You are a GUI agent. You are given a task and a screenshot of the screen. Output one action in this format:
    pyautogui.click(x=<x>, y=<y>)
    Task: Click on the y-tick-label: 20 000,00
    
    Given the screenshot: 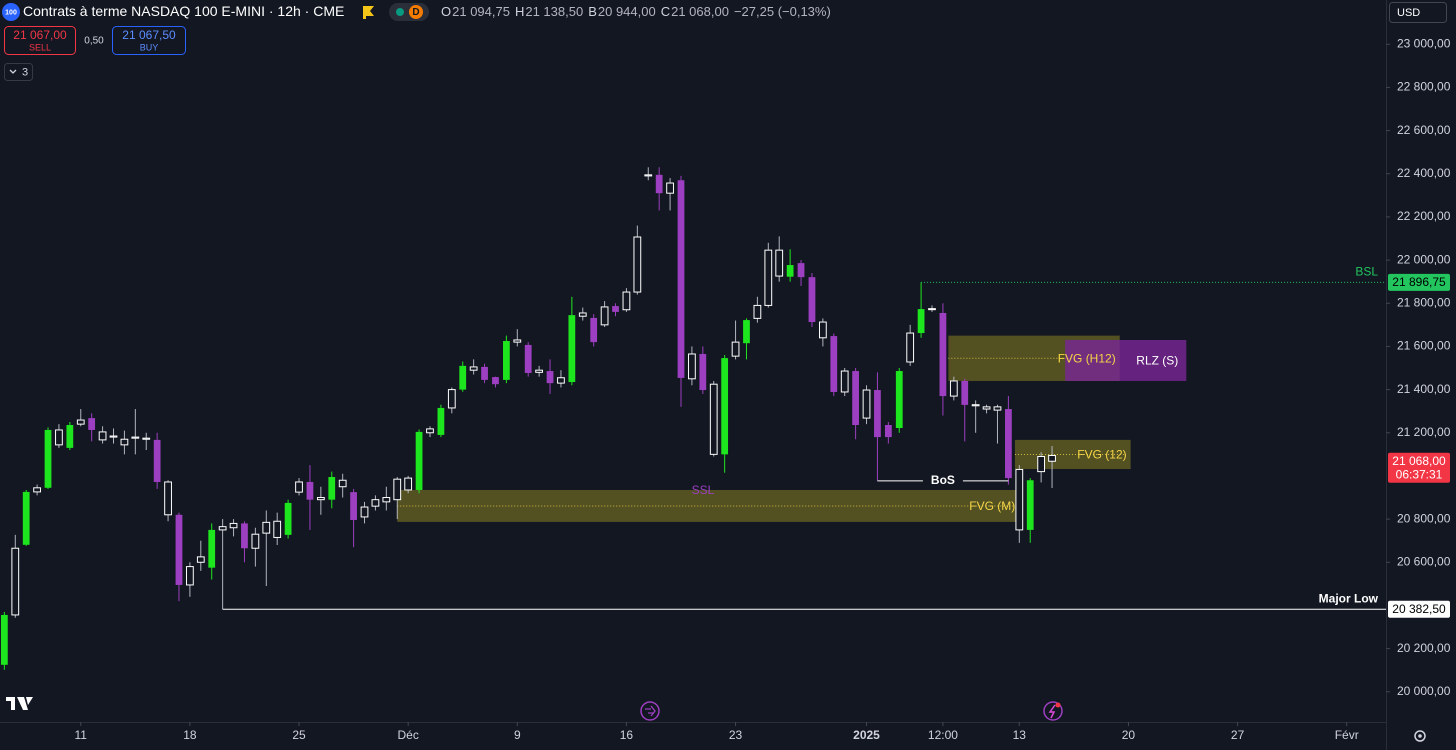 What is the action you would take?
    pyautogui.click(x=1424, y=691)
    